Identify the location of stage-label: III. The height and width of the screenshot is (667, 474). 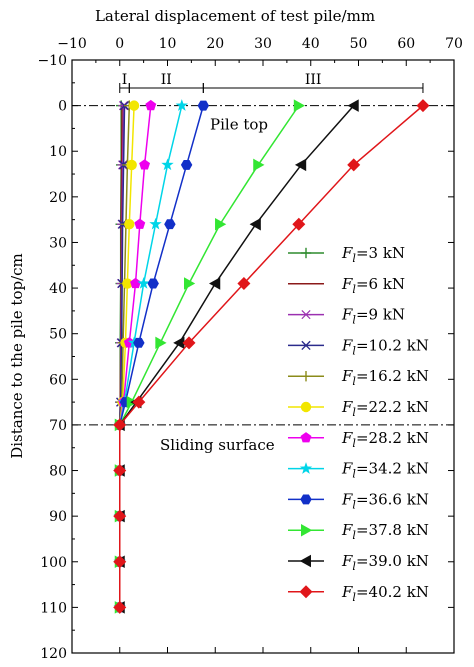
(313, 80).